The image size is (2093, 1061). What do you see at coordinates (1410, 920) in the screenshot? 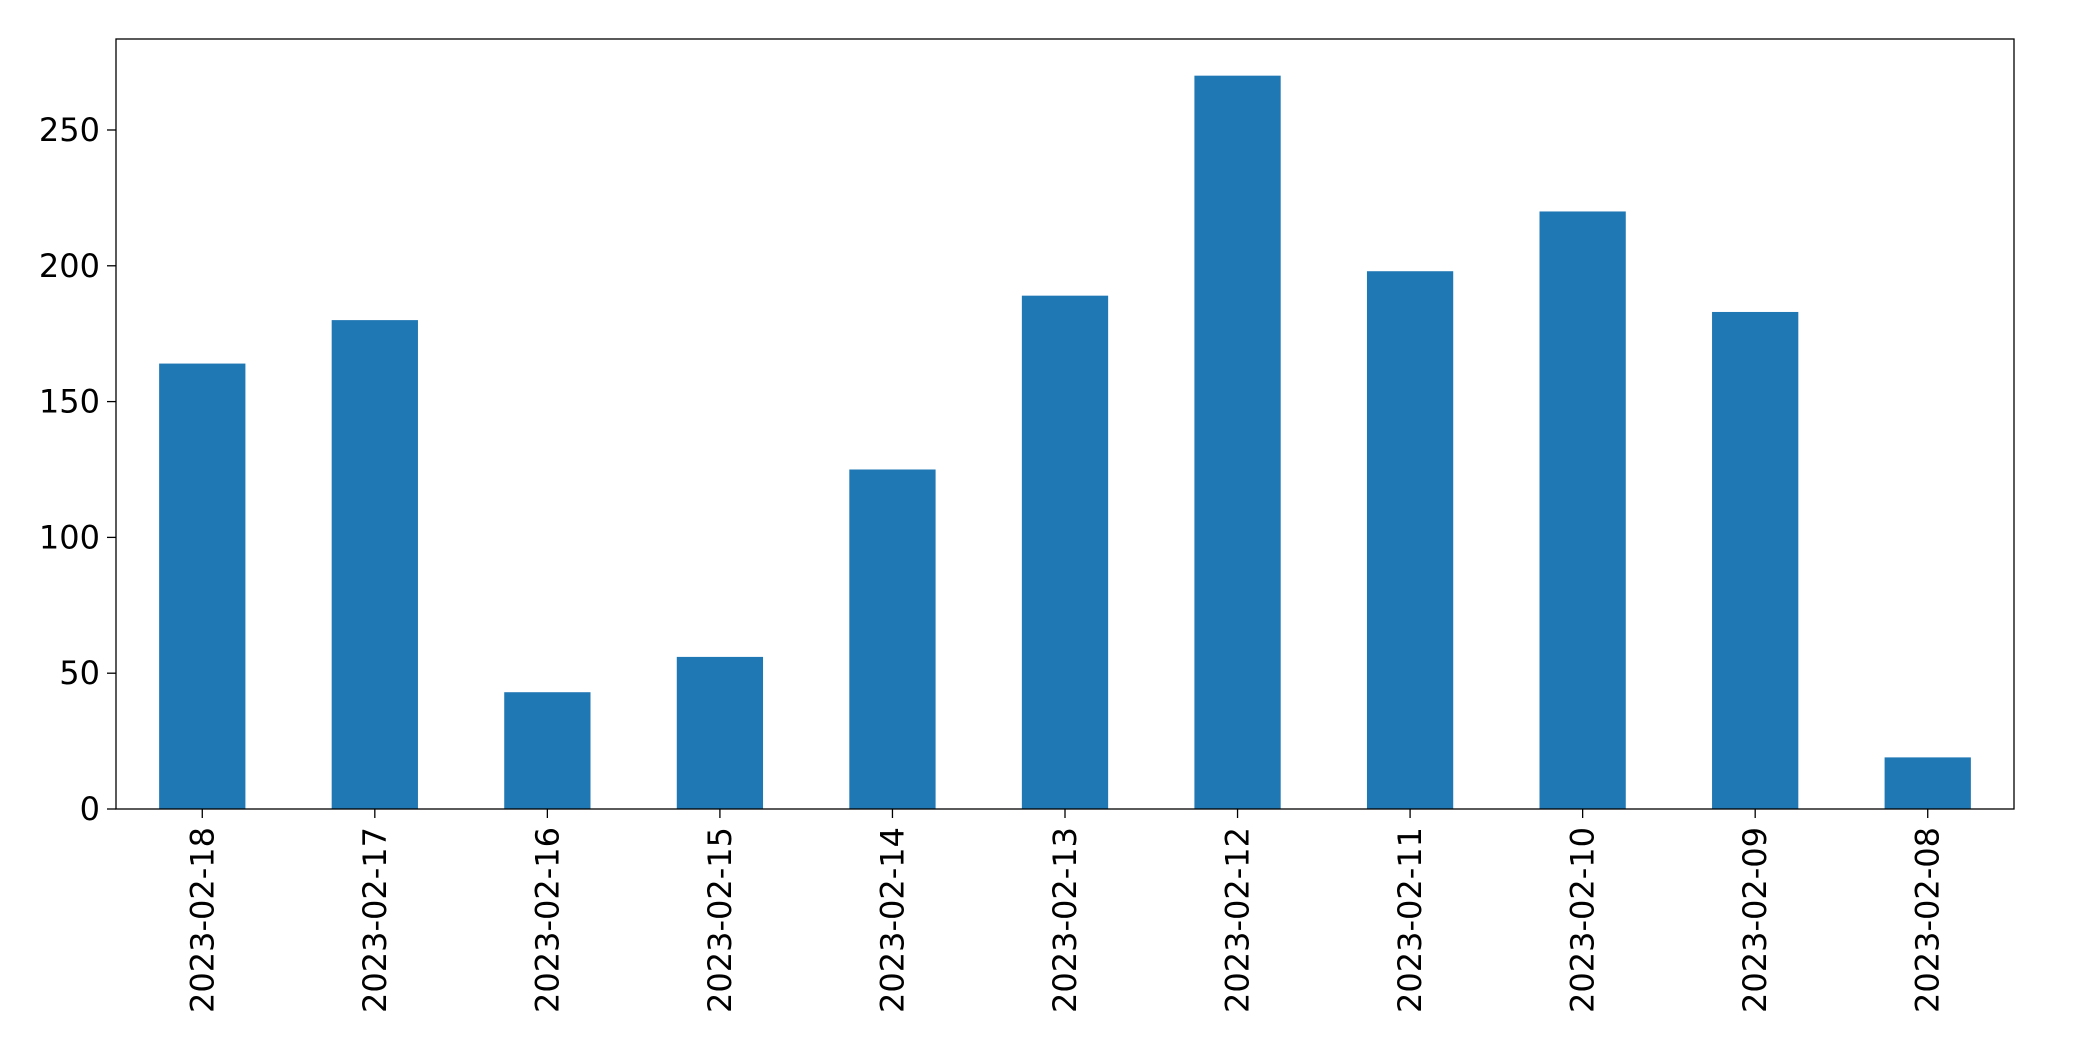
I see `x-tick-label: 2023-02-11` at bounding box center [1410, 920].